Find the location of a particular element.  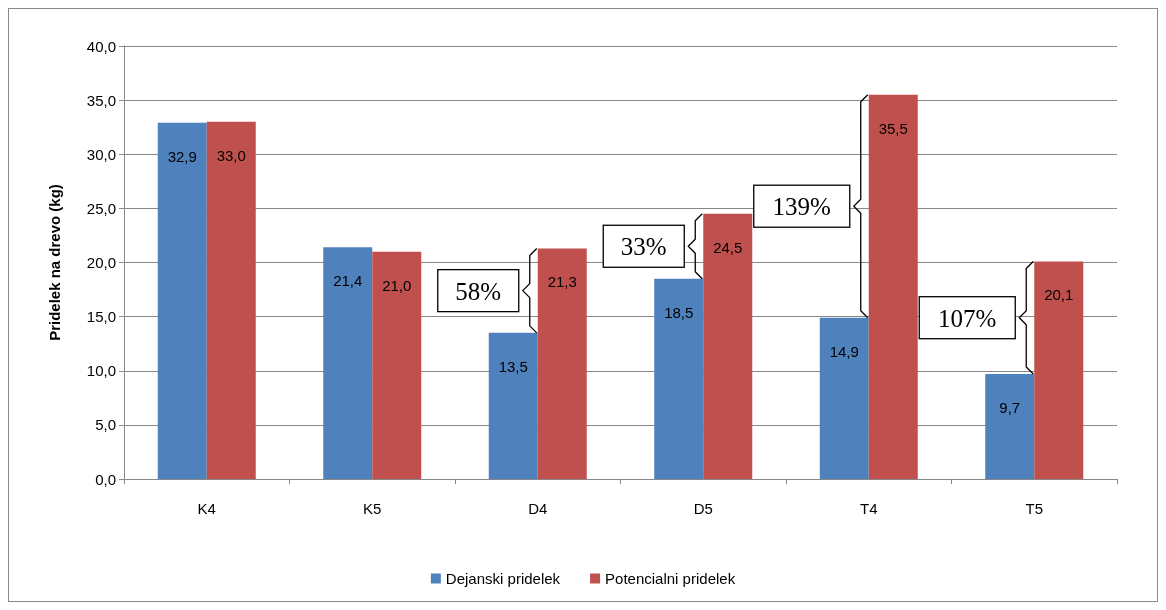

annotation: 107% is located at coordinates (967, 318).